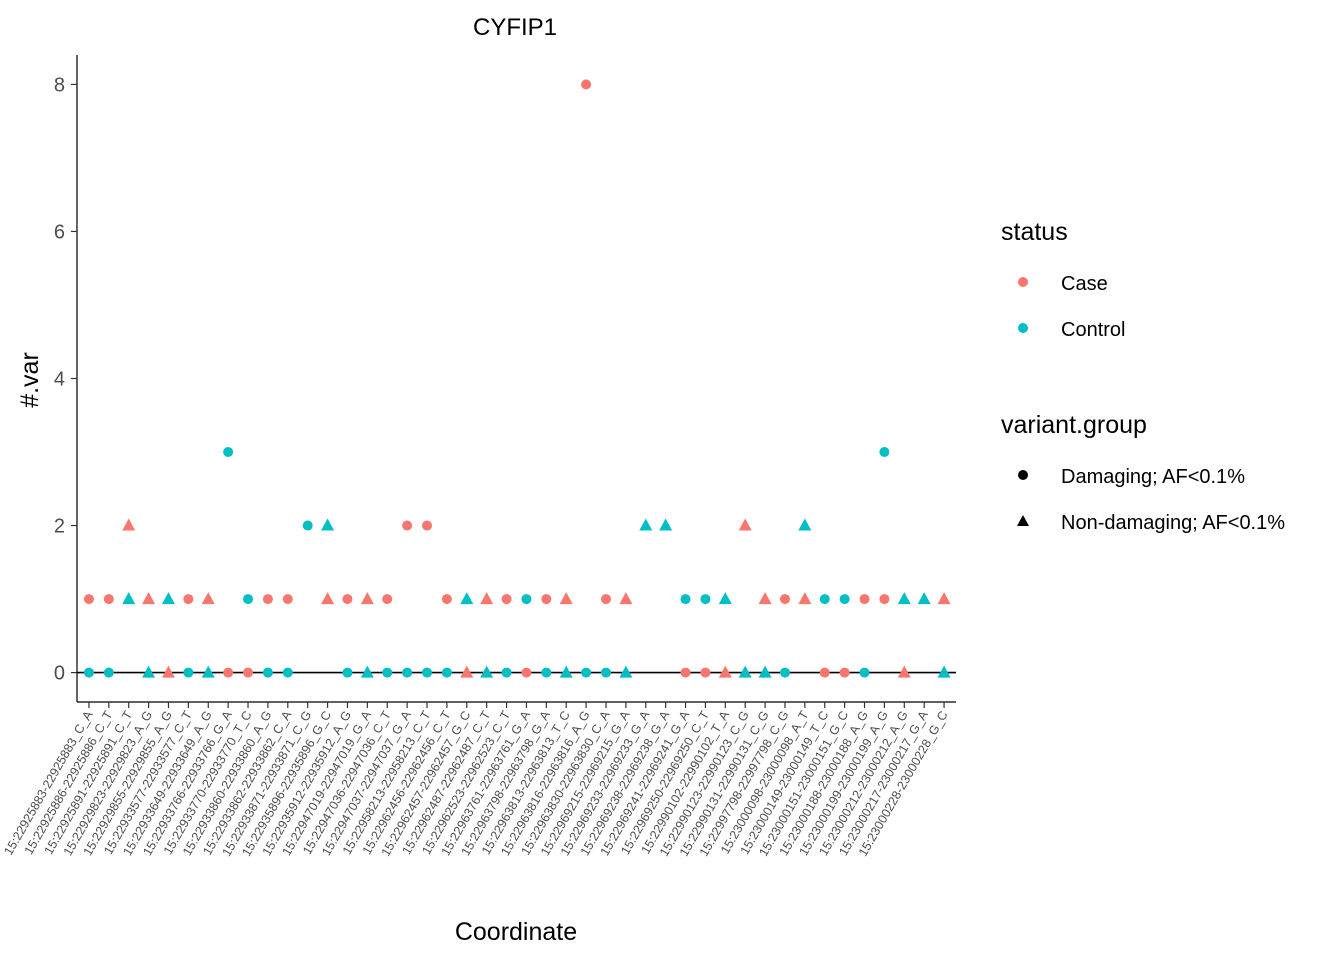 The height and width of the screenshot is (960, 1344). What do you see at coordinates (30, 380) in the screenshot?
I see `y-axis-title: #.var` at bounding box center [30, 380].